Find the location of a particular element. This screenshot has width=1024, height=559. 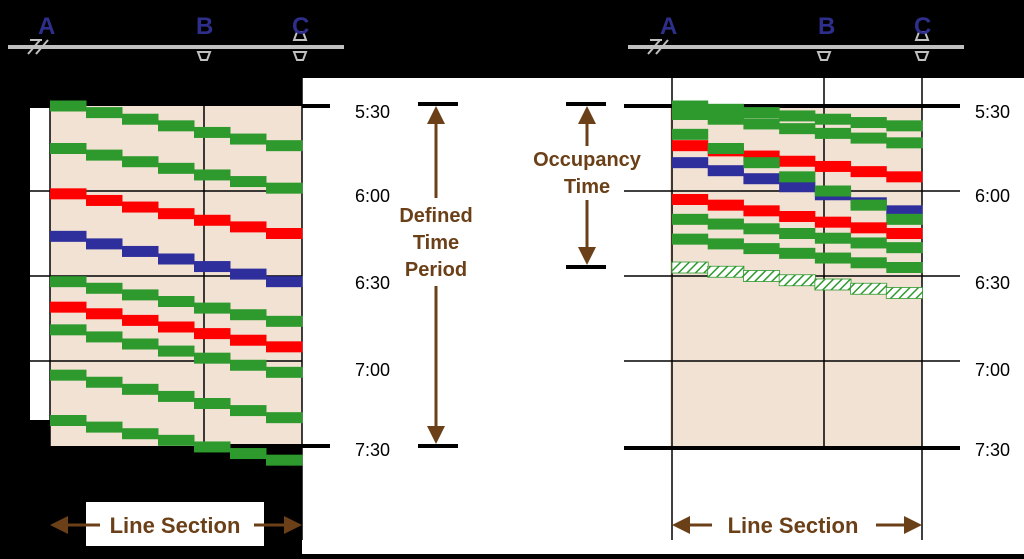

annotation-line: Time is located at coordinates (587, 187).